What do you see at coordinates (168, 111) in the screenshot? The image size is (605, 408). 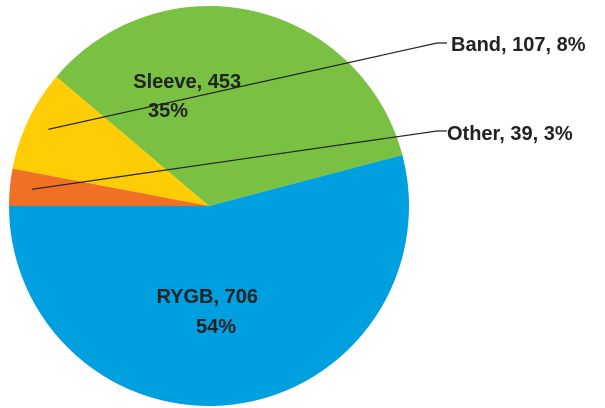 I see `slice-label-sleeve-line2: 35%` at bounding box center [168, 111].